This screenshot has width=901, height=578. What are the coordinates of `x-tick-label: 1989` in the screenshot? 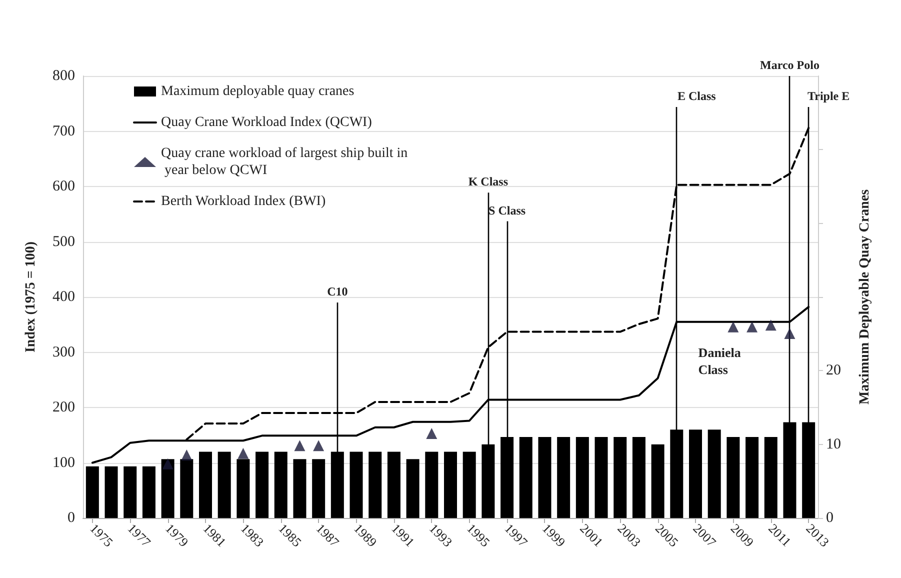 It's located at (365, 535).